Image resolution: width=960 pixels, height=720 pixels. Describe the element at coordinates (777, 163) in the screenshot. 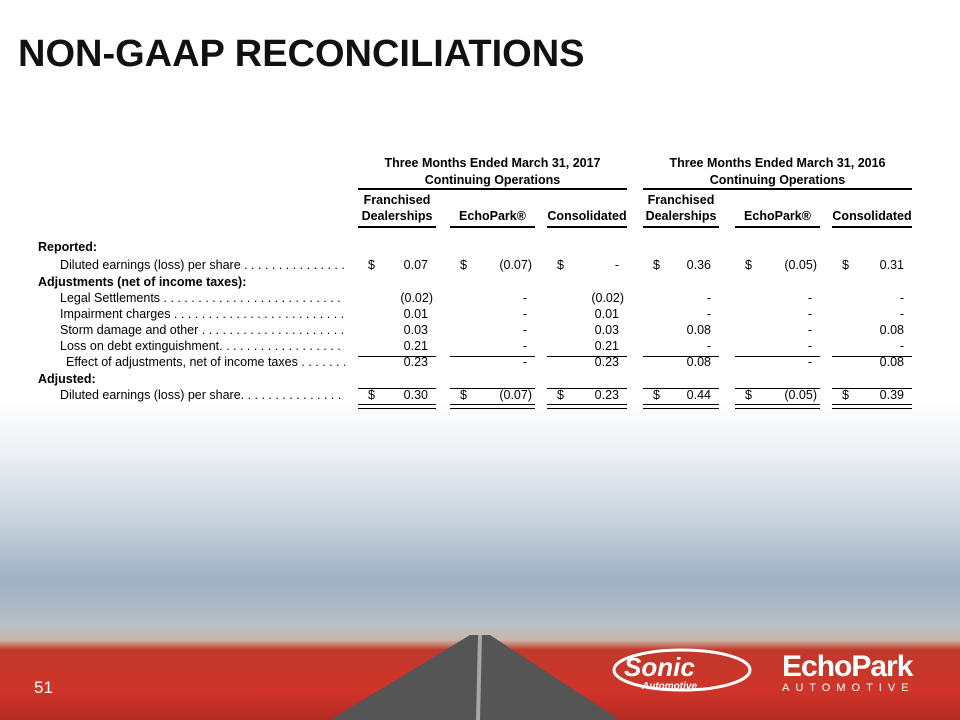

I see `period-title: Three Months Ended March 31, 2016` at that location.